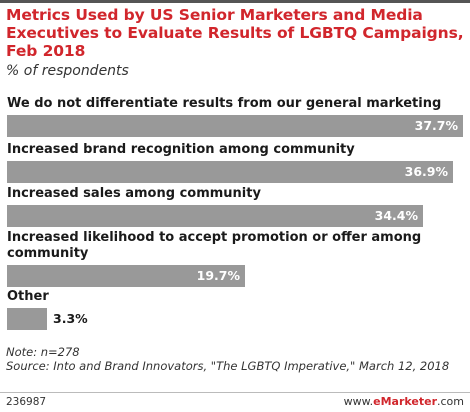  I want to click on bar-value-label: 34.4%, so click(396, 215).